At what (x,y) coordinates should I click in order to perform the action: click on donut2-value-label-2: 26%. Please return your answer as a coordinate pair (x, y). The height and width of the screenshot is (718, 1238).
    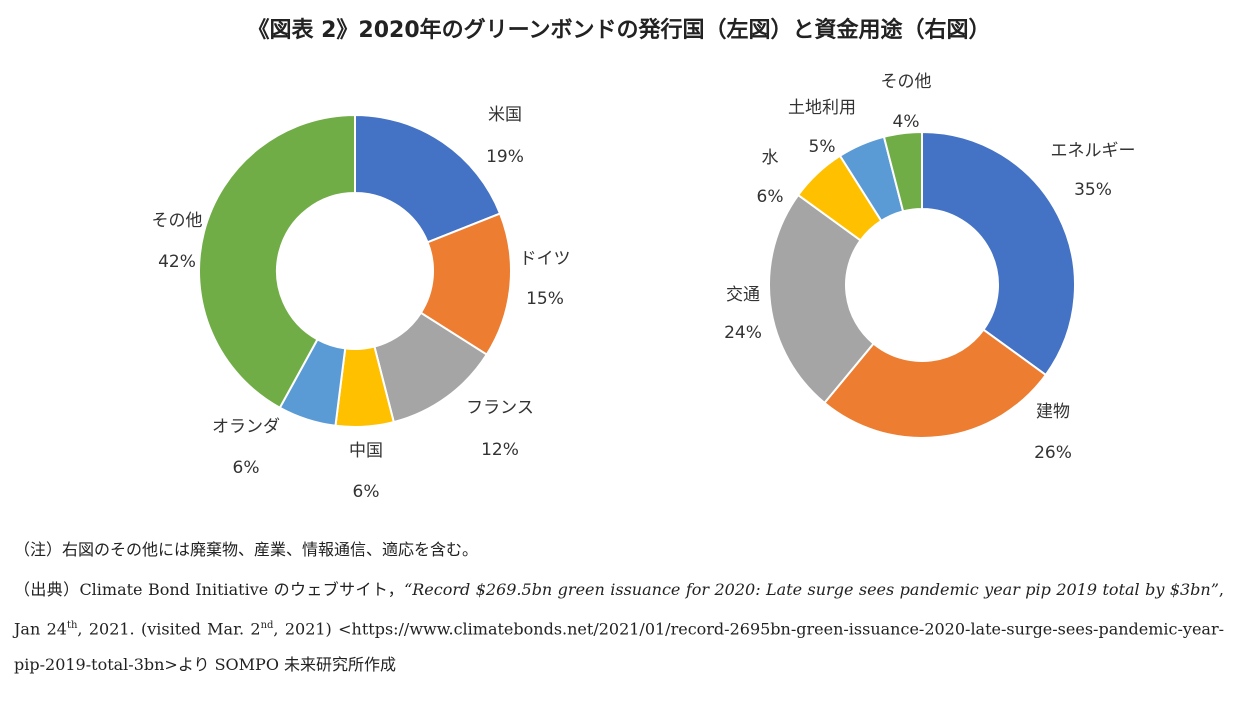
    Looking at the image, I should click on (1053, 453).